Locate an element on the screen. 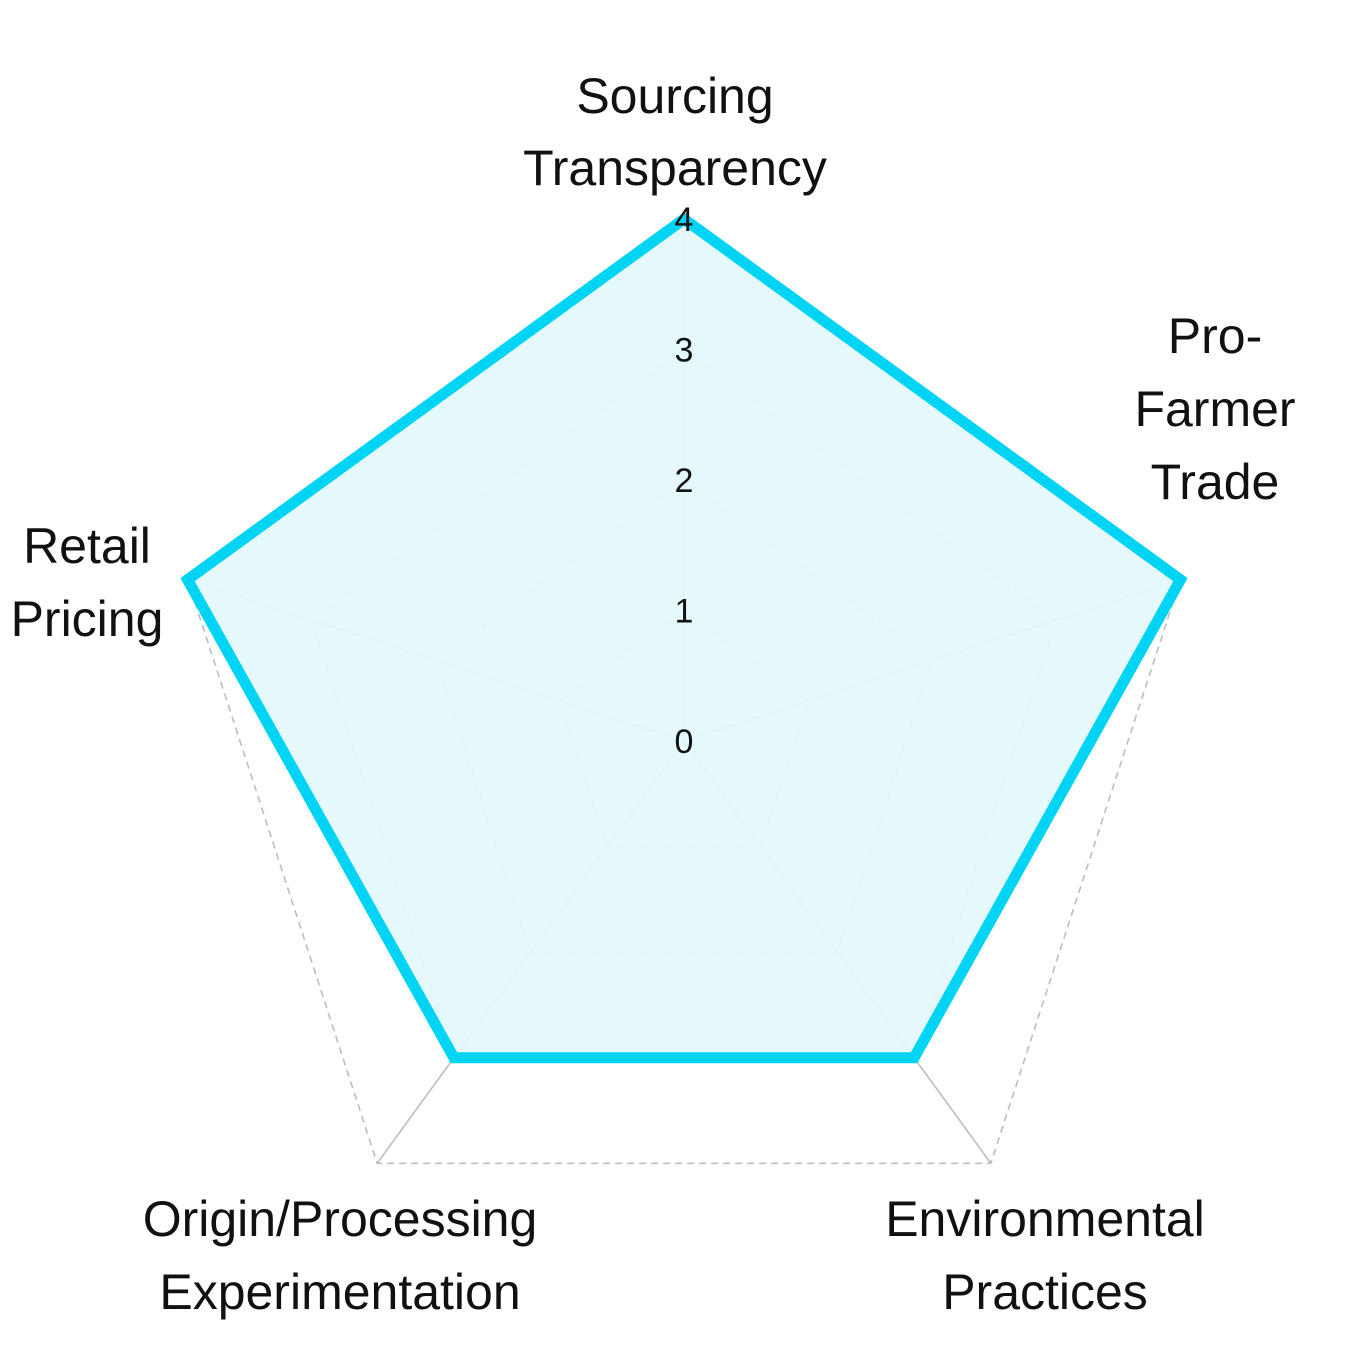 The image size is (1350, 1350). tick-layer: 0 1 2 3 4 is located at coordinates (684, 481).